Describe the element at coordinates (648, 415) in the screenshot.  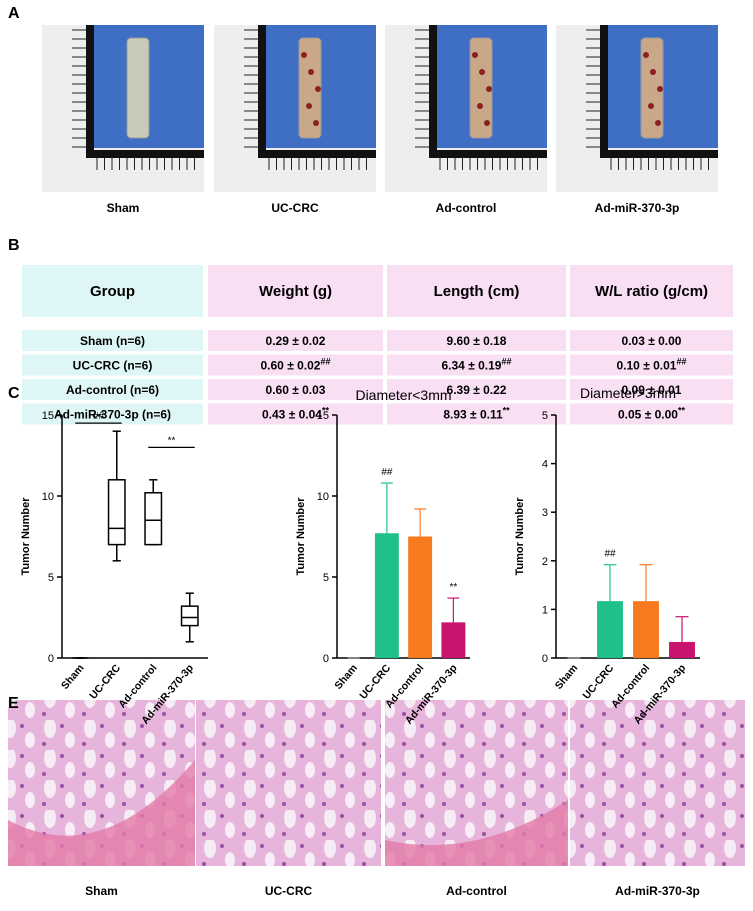
I see `cell-value: 0.05 ± 0.00` at that location.